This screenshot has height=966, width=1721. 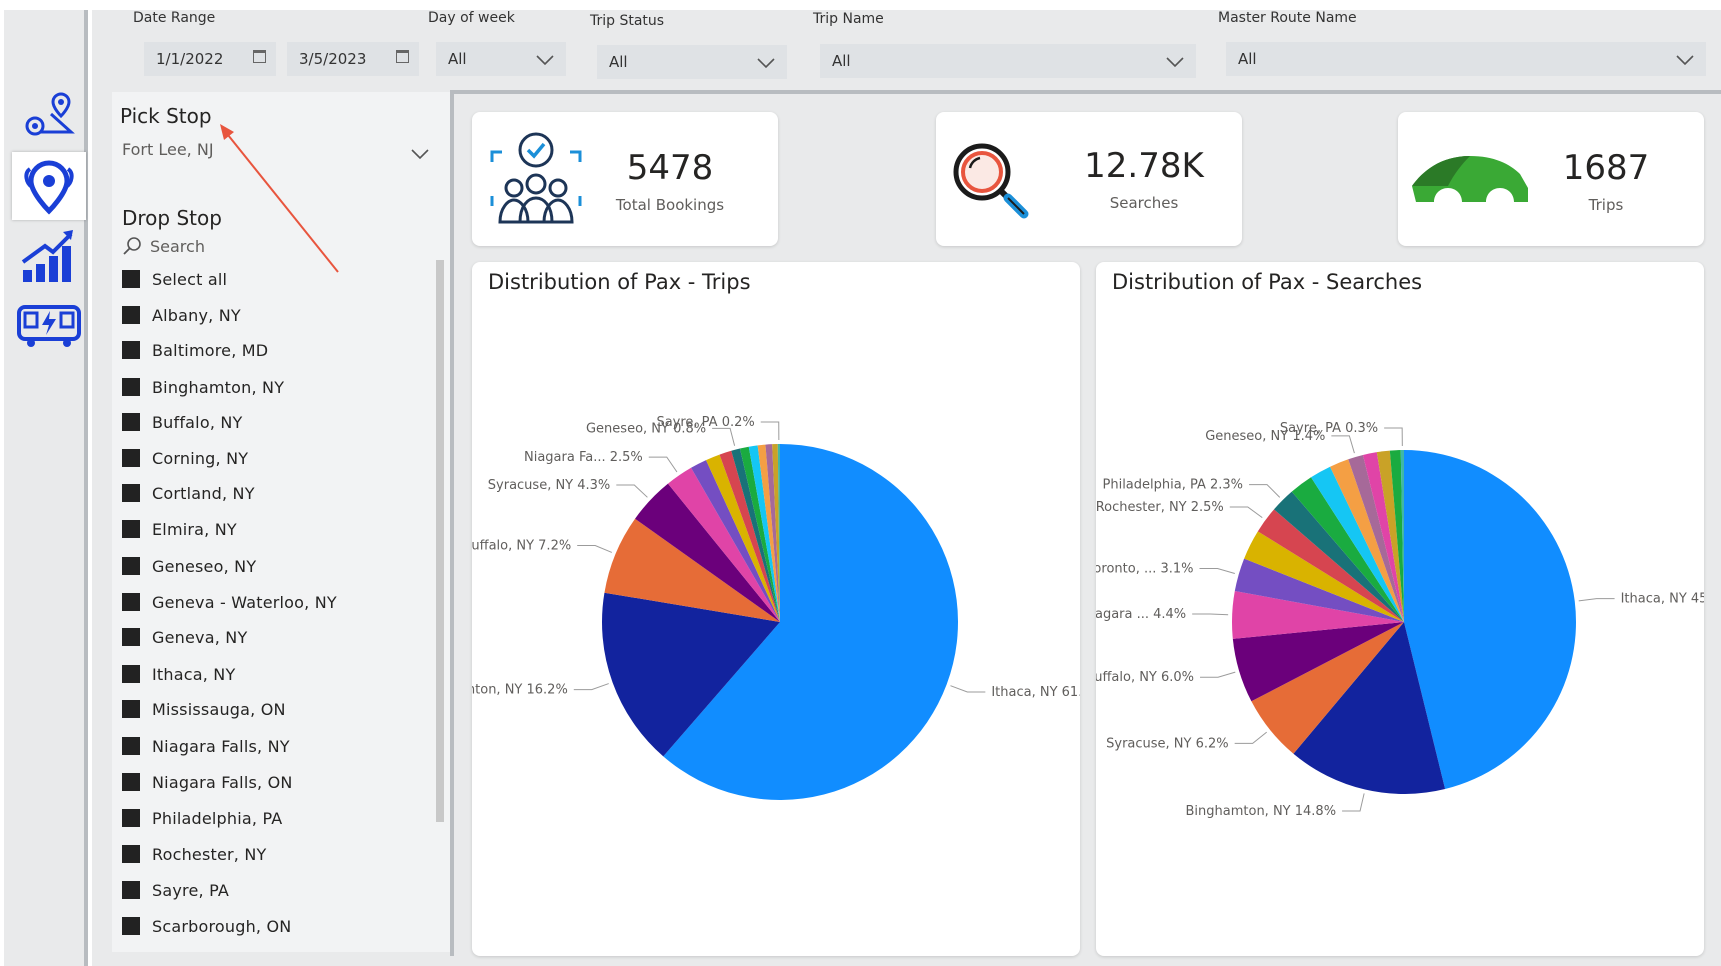 What do you see at coordinates (991, 181) in the screenshot?
I see `magnifier-icon` at bounding box center [991, 181].